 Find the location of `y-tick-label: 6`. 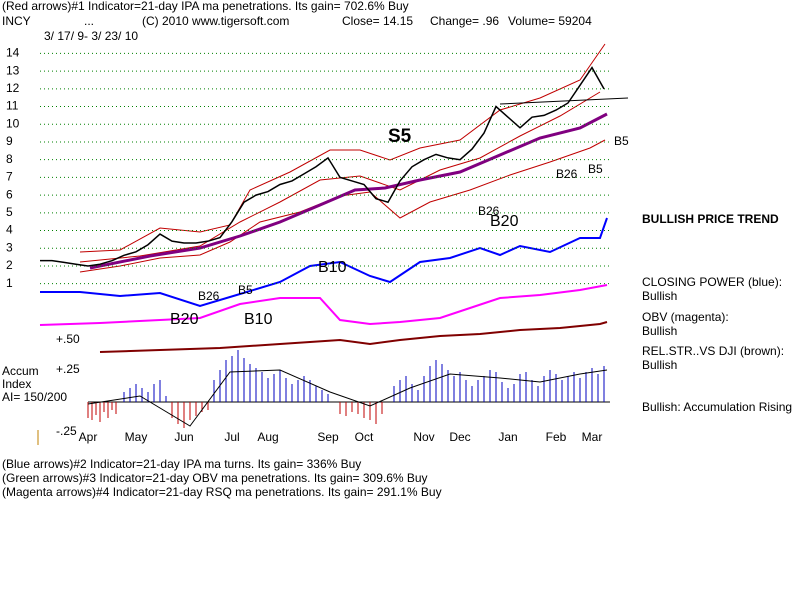

y-tick-label: 6 is located at coordinates (9, 194).